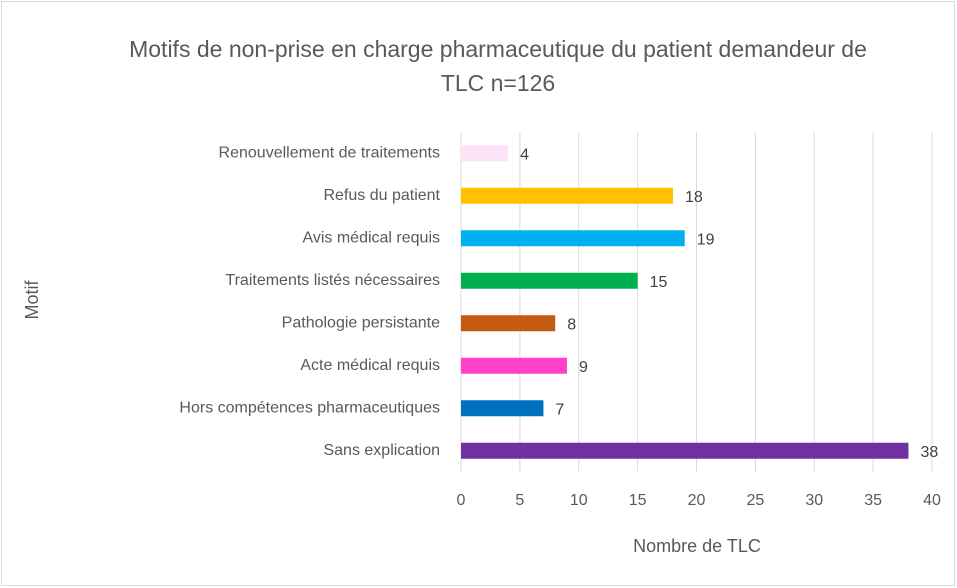  Describe the element at coordinates (370, 365) in the screenshot. I see `y-tick-label: Acte médical requis` at that location.